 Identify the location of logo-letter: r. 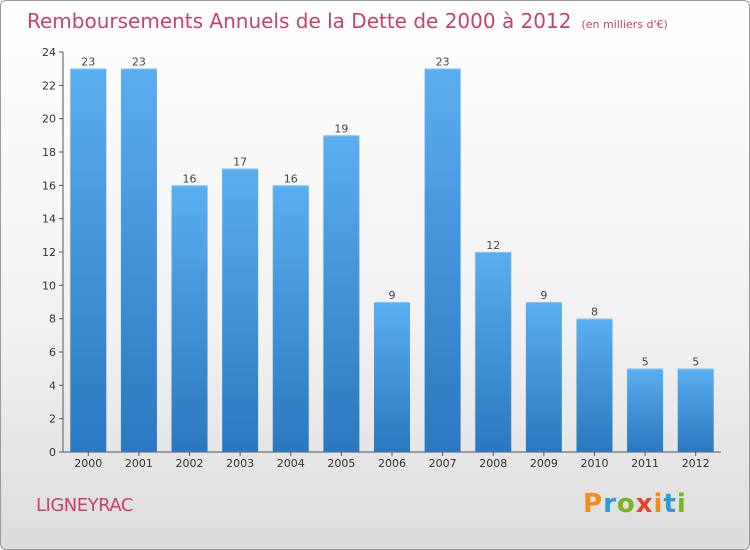
(610, 504).